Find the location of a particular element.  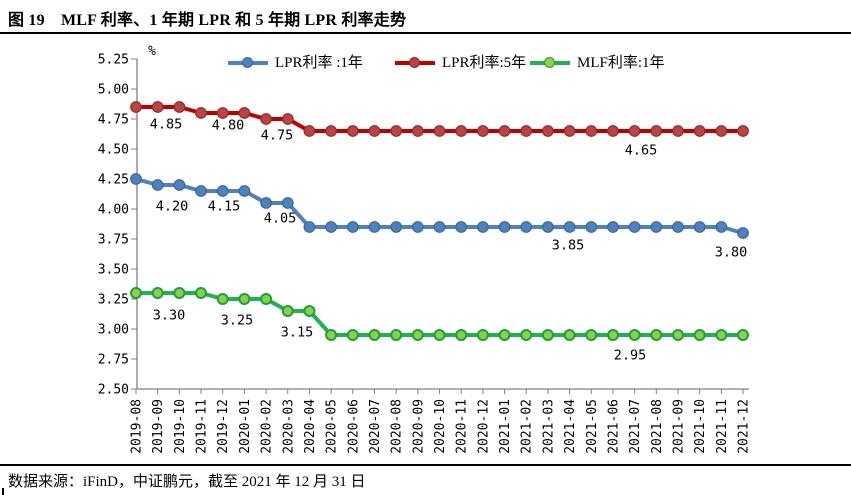

x-tick-label: 2021-09 is located at coordinates (679, 426).